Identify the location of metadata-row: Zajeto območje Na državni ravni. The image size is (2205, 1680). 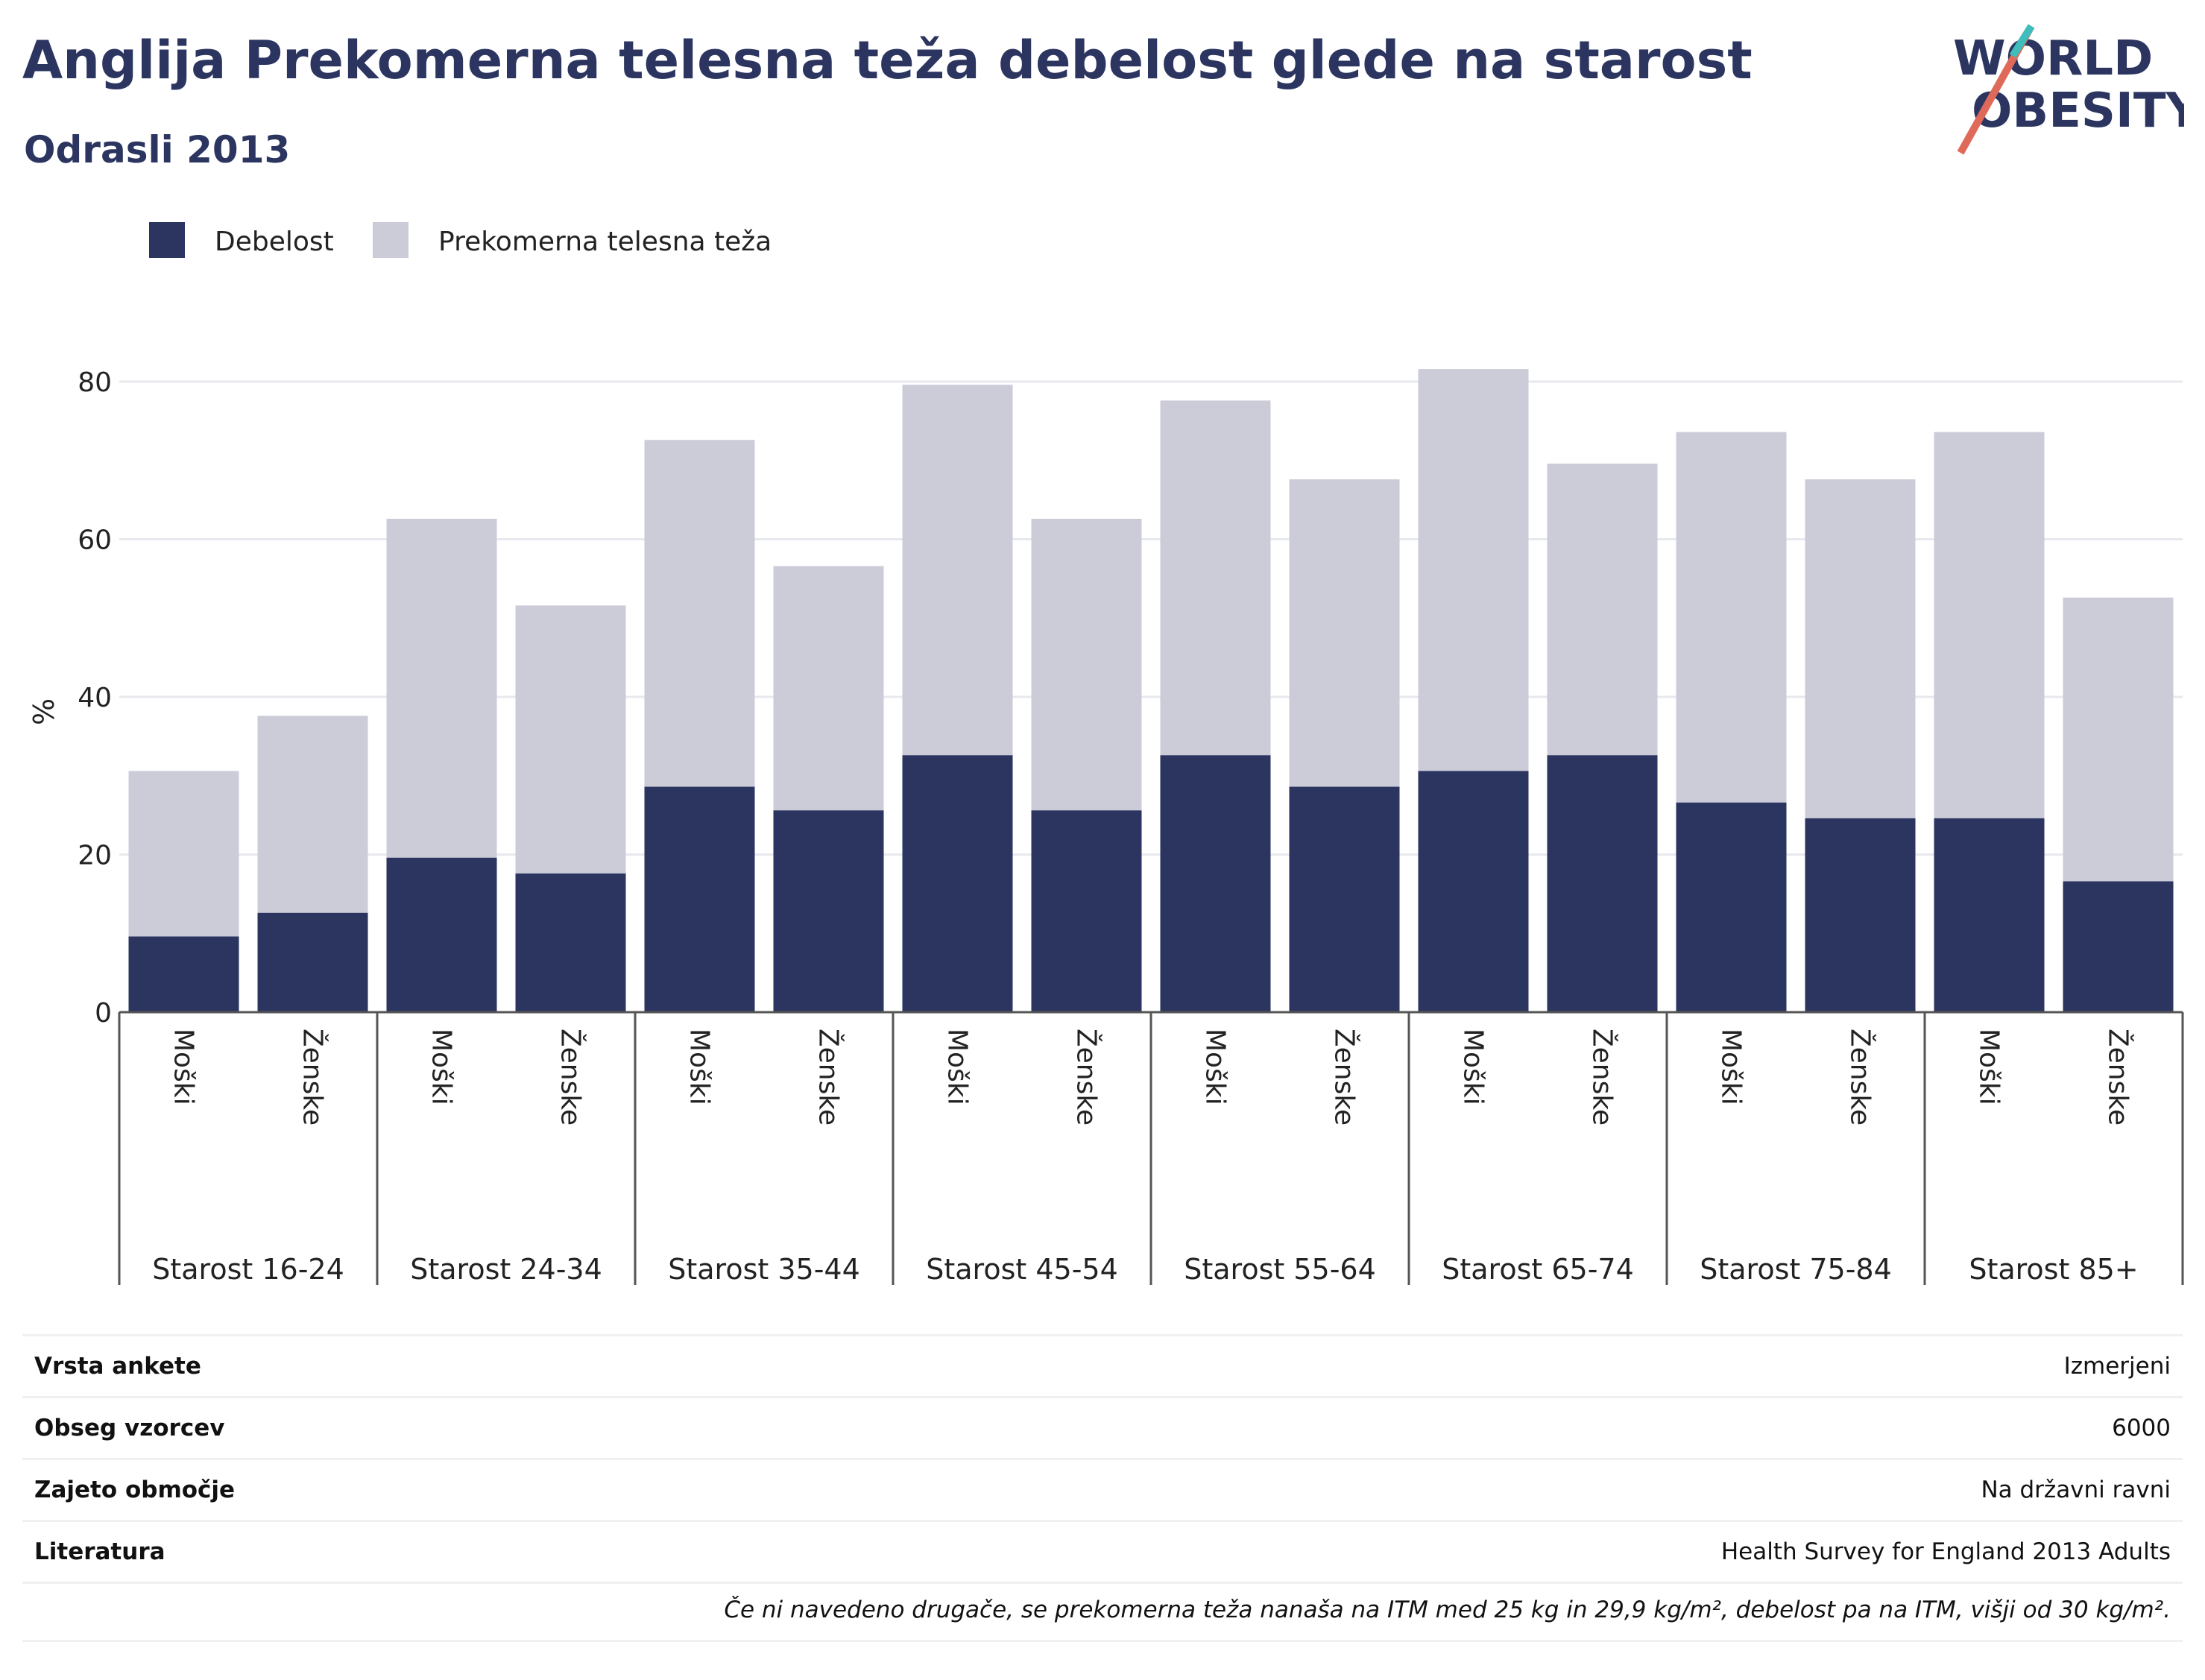
(1102, 1489).